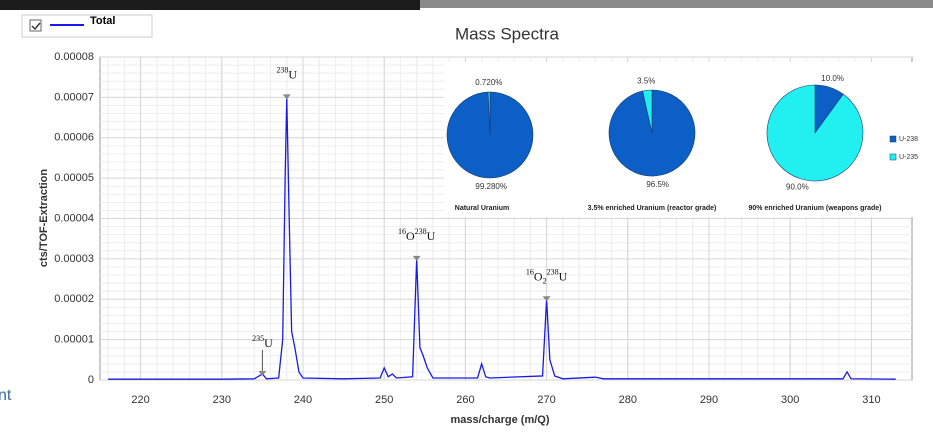 The image size is (933, 433). Describe the element at coordinates (74, 340) in the screenshot. I see `y-tick-label: 0.00001` at that location.